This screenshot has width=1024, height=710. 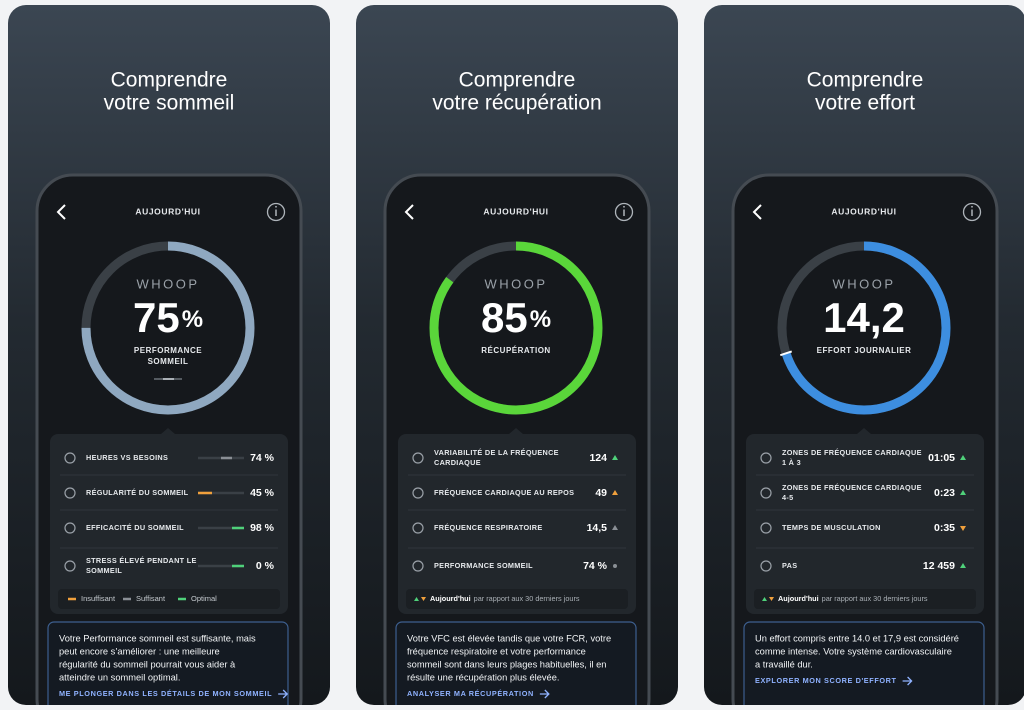 I want to click on score-value: 14,2, so click(x=864, y=317).